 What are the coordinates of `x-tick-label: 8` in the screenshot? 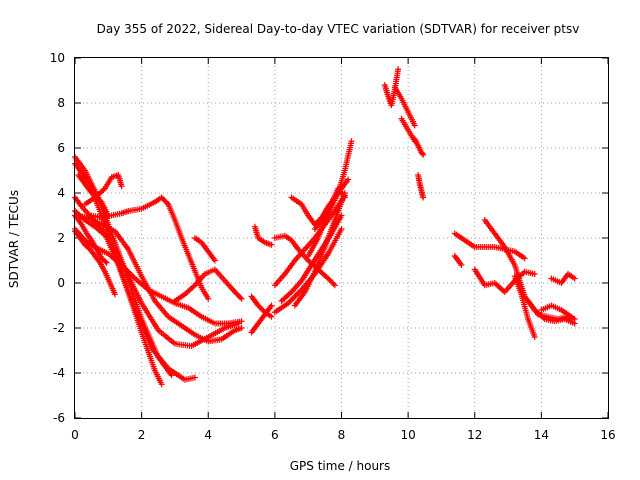 It's located at (342, 435).